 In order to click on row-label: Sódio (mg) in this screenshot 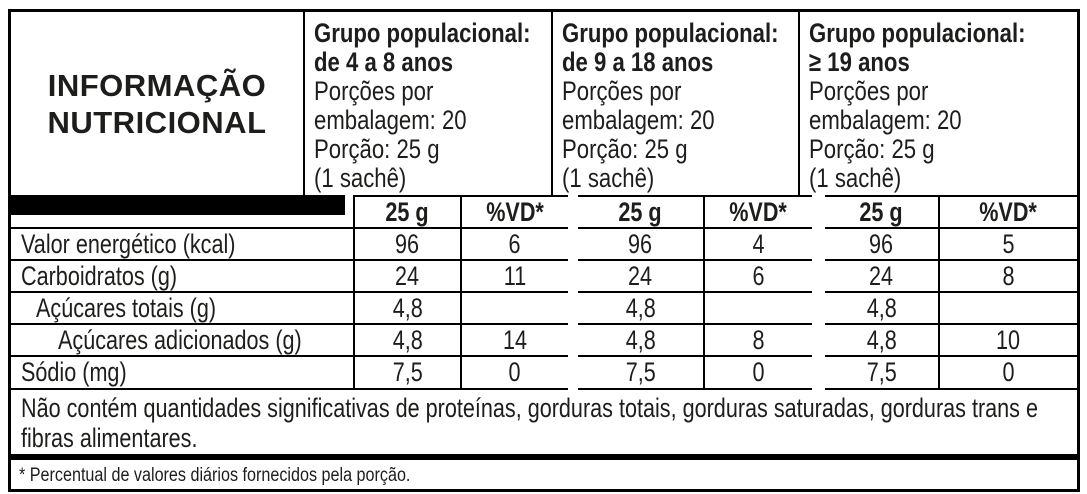, I will do `click(183, 373)`.